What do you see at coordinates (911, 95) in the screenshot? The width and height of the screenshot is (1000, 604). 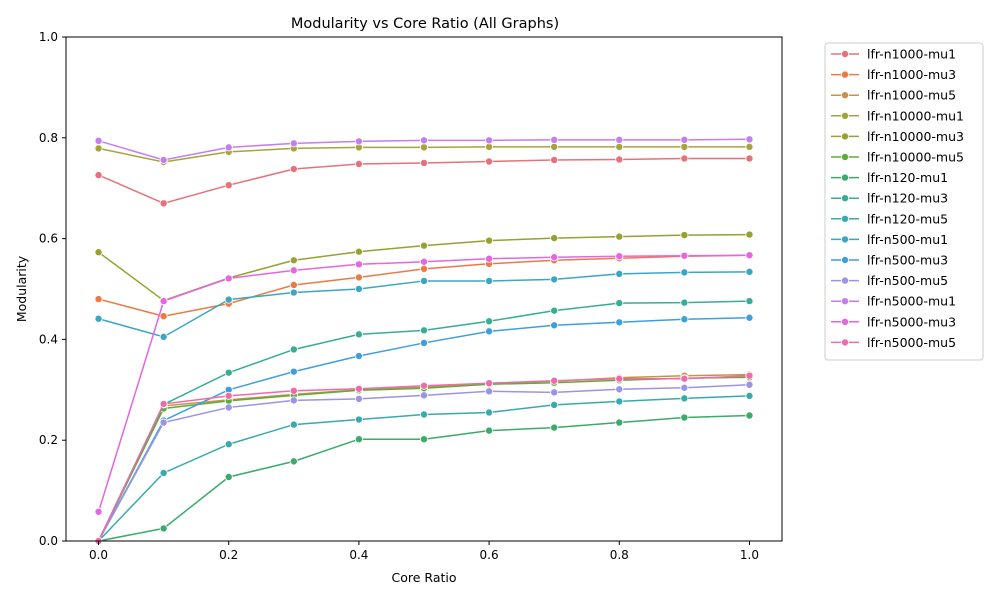 I see `legend-label: lfr-n1000-mu5` at bounding box center [911, 95].